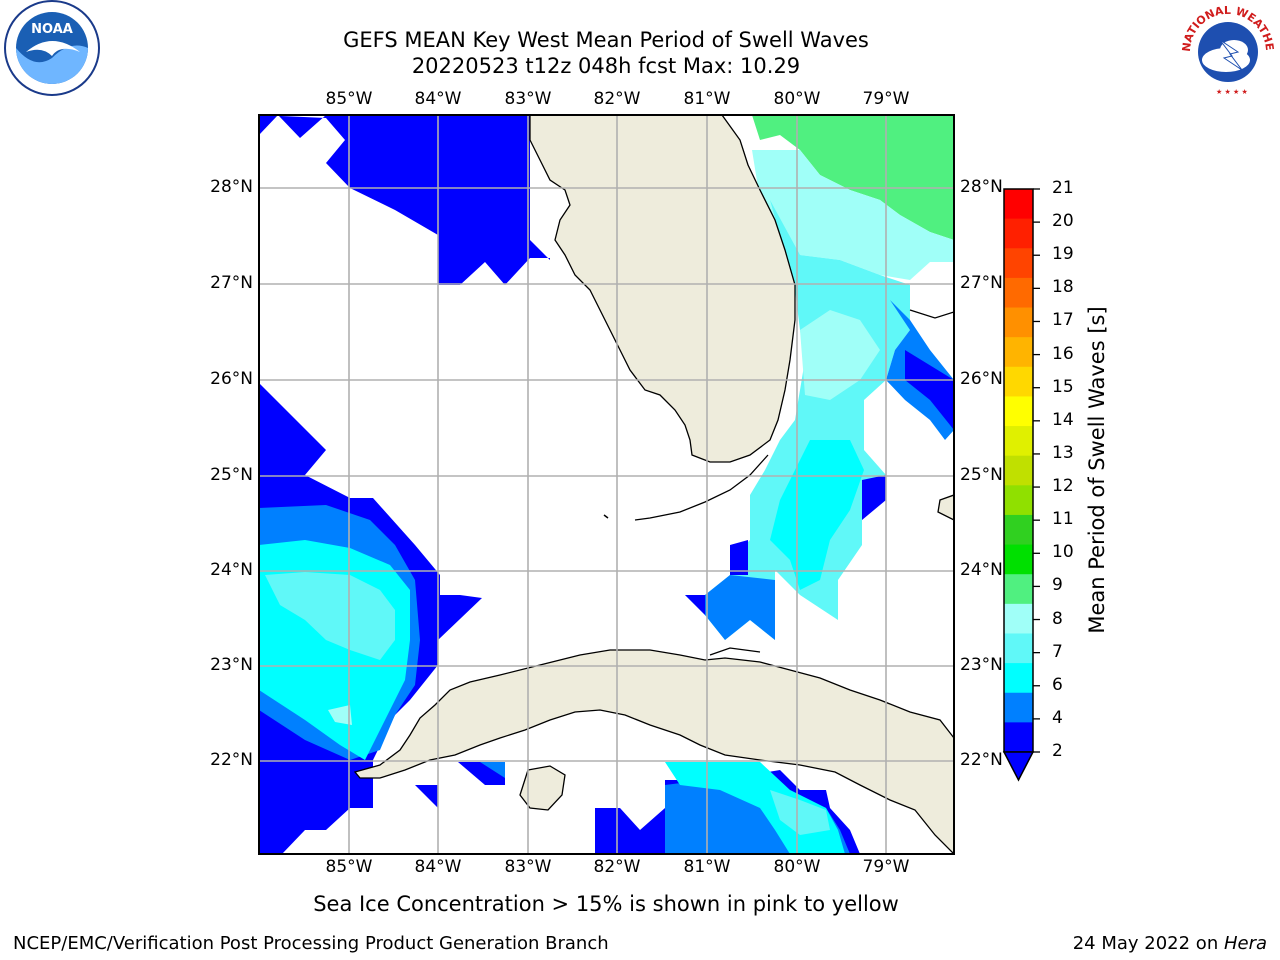  I want to click on colorbar-tick-label: 7, so click(1057, 651).